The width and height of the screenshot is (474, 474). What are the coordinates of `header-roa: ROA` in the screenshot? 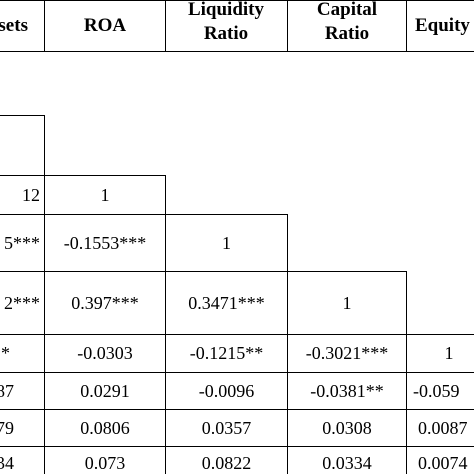 It's located at (105, 25).